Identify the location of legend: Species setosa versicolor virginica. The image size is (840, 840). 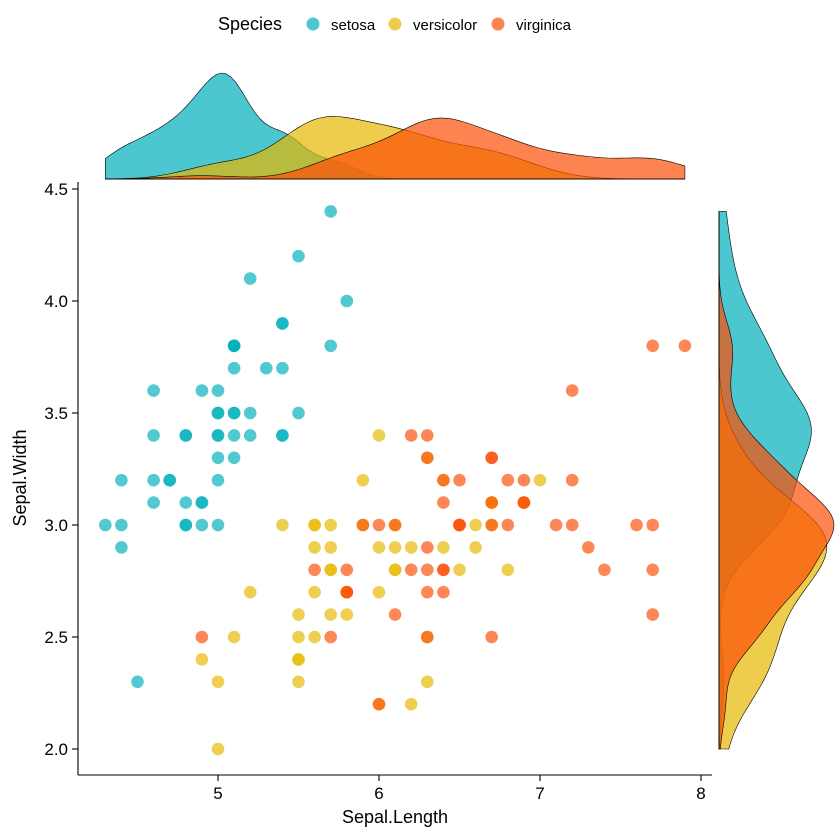
(395, 24).